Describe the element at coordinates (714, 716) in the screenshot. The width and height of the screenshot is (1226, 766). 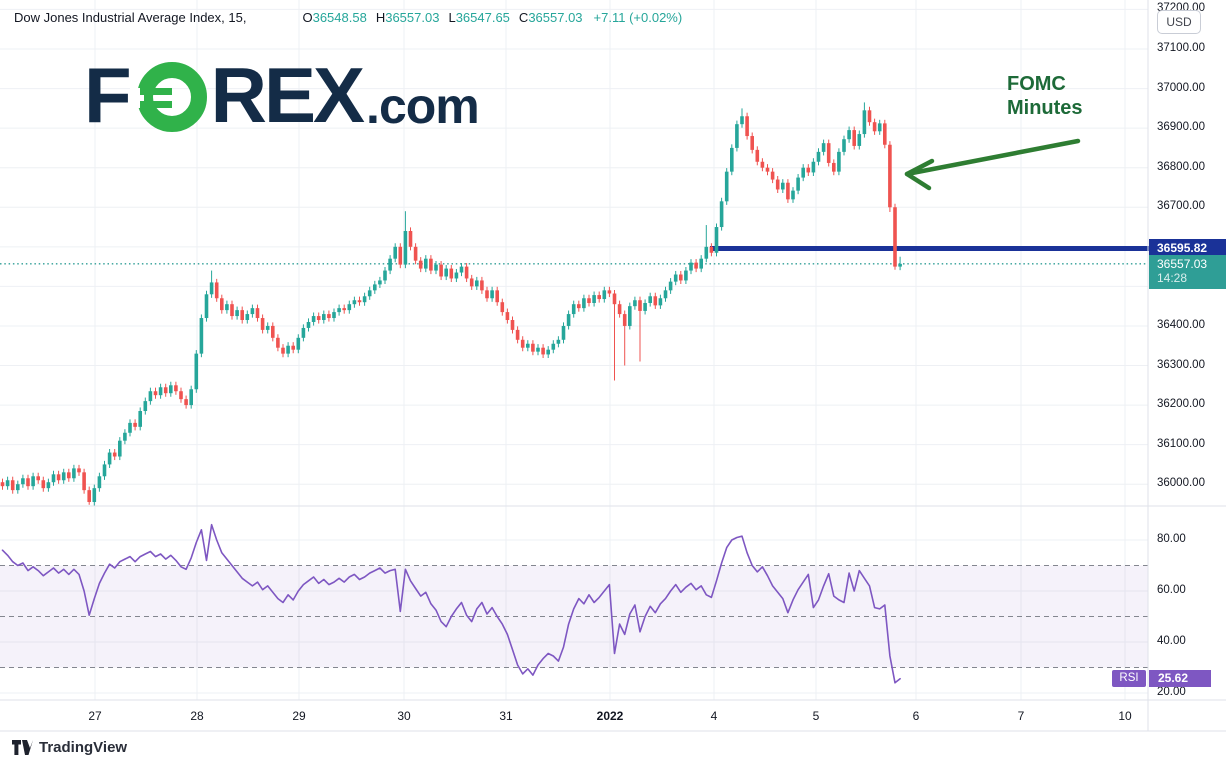
I see `time-axis-label: 4` at that location.